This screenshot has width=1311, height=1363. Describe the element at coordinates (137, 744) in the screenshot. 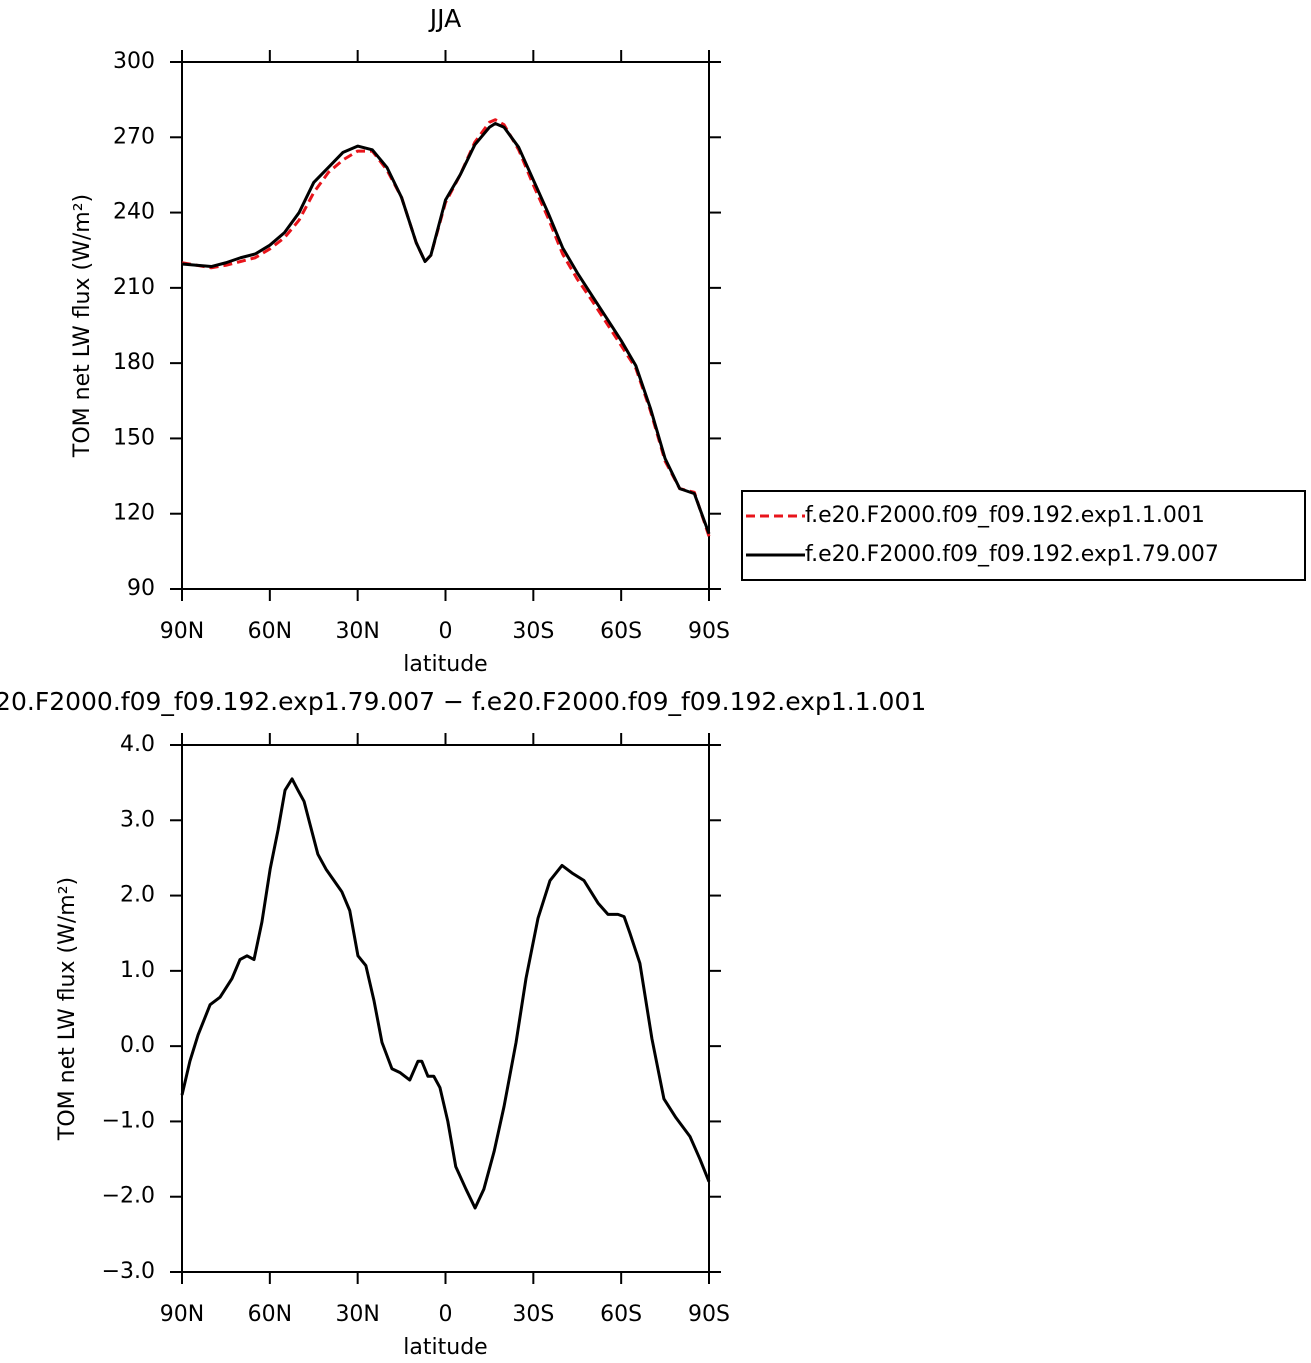

I see `y-tick-label: 4.0` at that location.